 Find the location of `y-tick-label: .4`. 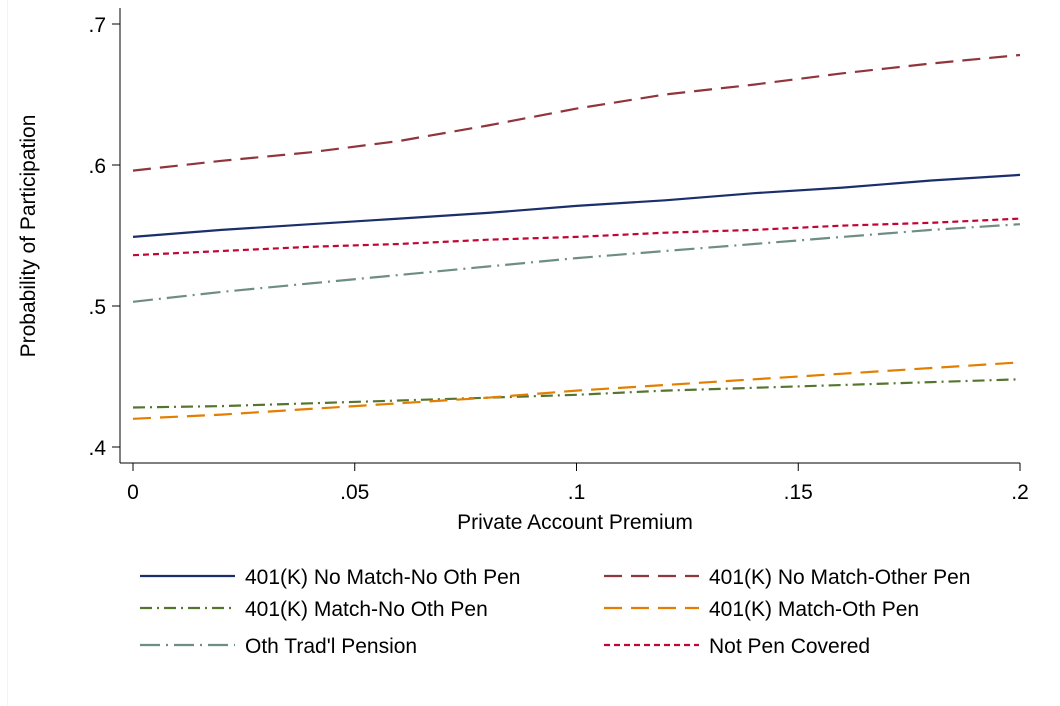

y-tick-label: .4 is located at coordinates (97, 448).